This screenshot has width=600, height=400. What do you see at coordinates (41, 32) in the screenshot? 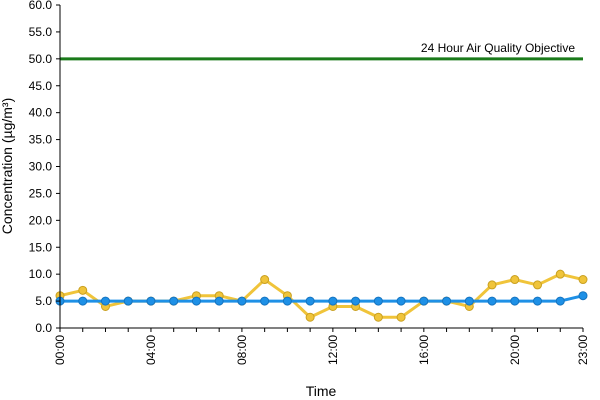
I see `y-tick-label: 55.0` at bounding box center [41, 32].